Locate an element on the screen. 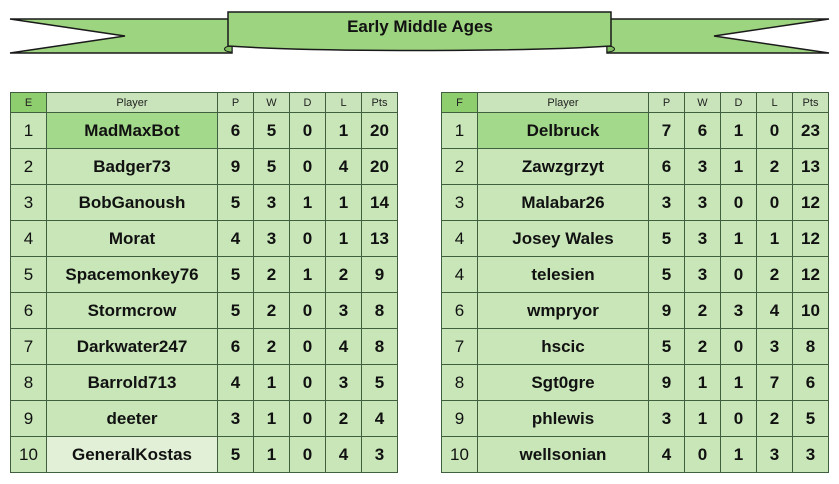 The height and width of the screenshot is (484, 839). table-row: 4 Josey Wales 5 3 1 1 12 is located at coordinates (635, 238).